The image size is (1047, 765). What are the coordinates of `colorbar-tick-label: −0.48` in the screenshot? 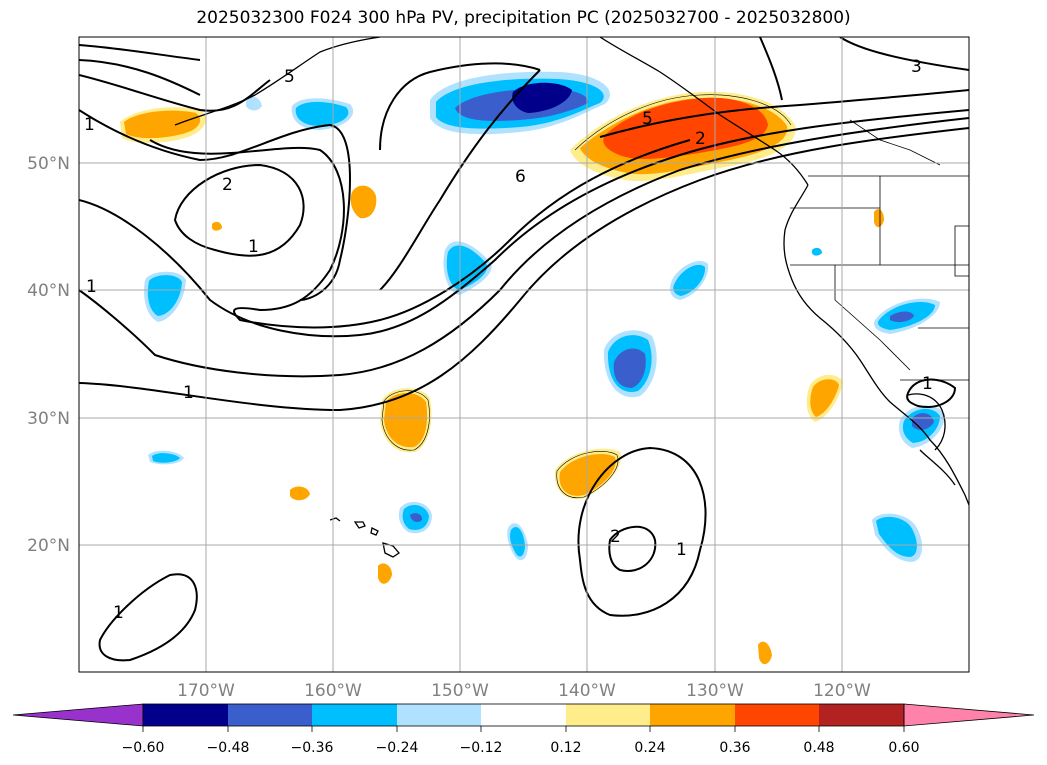 It's located at (228, 748).